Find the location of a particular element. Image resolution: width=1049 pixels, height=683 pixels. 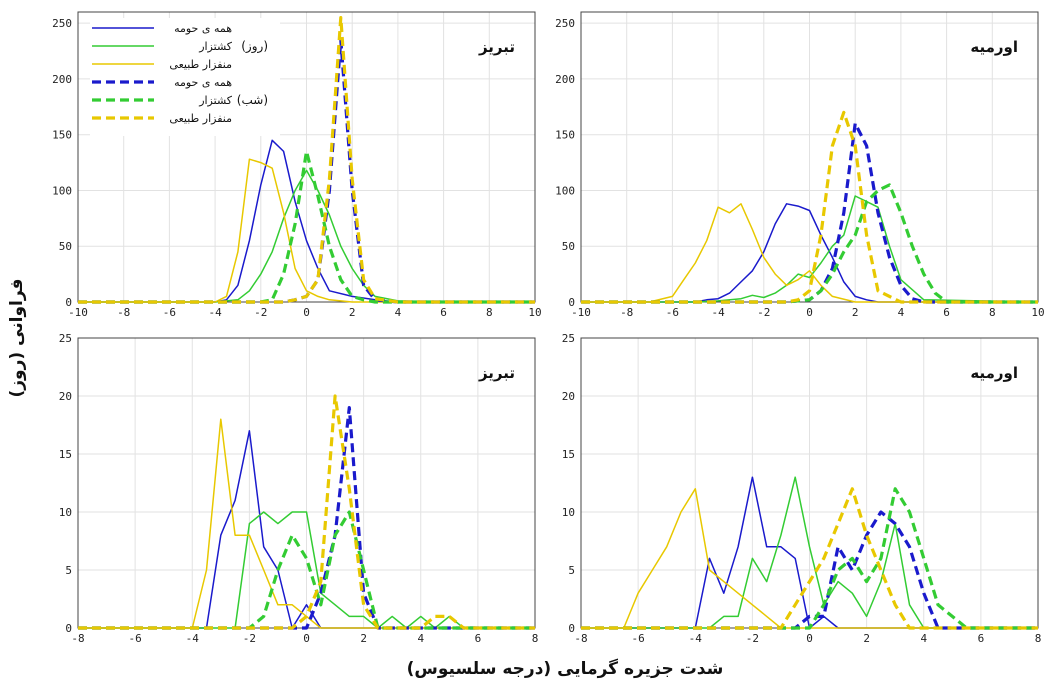

legend-box is located at coordinates (185, 77).